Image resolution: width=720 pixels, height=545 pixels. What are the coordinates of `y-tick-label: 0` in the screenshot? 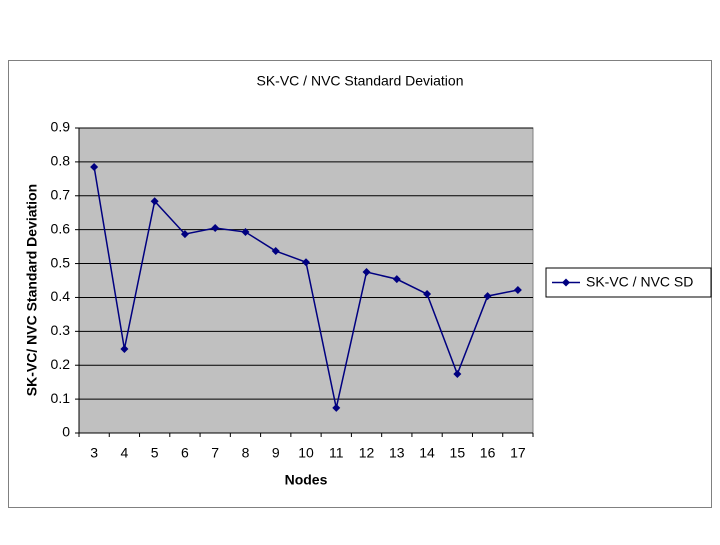 It's located at (66, 432).